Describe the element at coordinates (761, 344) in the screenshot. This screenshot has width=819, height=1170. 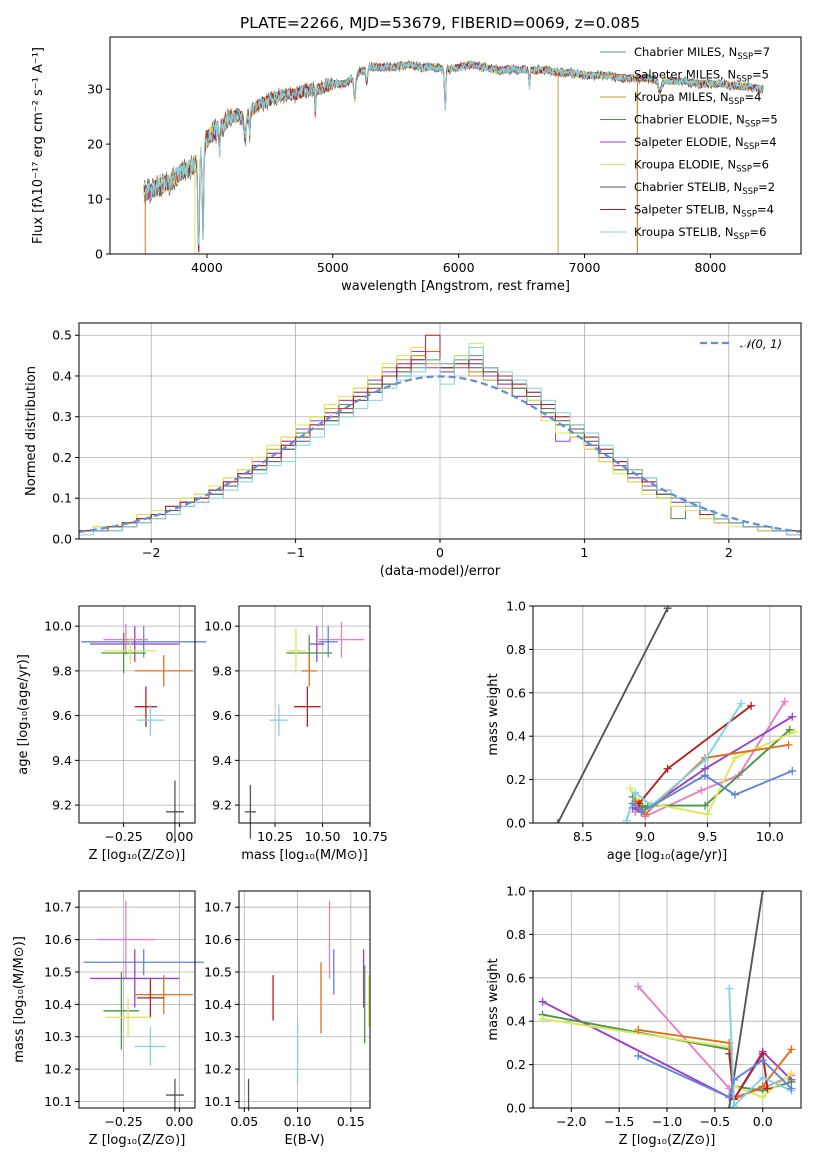
I see `legend-entry: 𝒩(0, 1)` at that location.